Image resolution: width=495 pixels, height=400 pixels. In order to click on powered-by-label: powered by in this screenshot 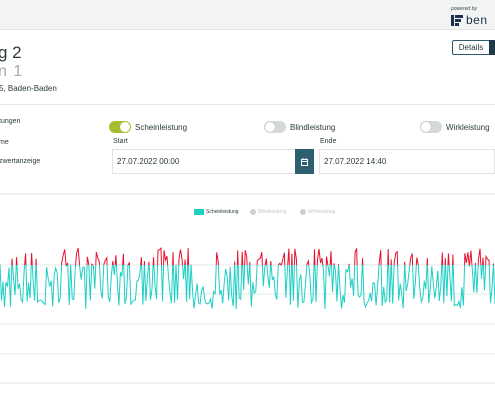, I will do `click(464, 9)`.